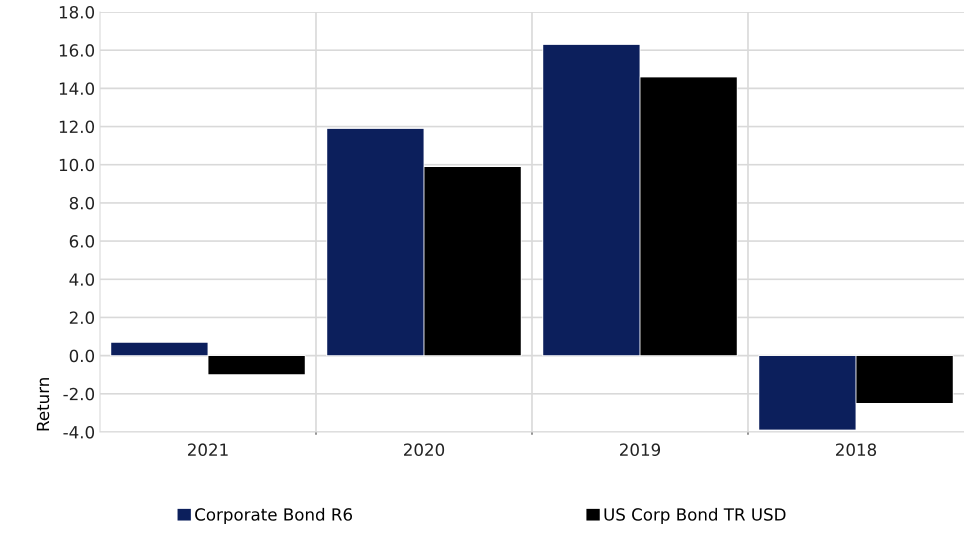  I want to click on legend-label: US Corp Bond TR USD, so click(695, 516).